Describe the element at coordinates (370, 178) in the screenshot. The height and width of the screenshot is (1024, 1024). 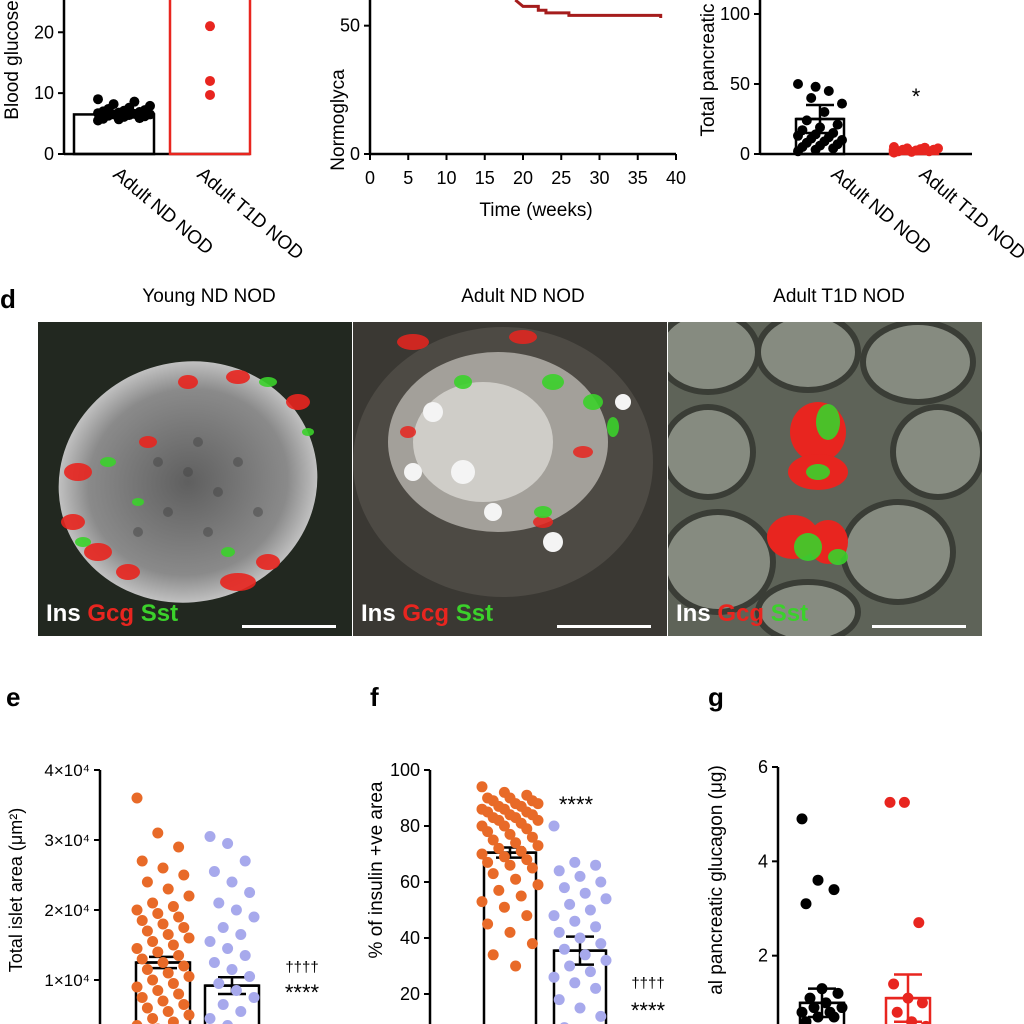
I see `x-tick-label: 0` at that location.